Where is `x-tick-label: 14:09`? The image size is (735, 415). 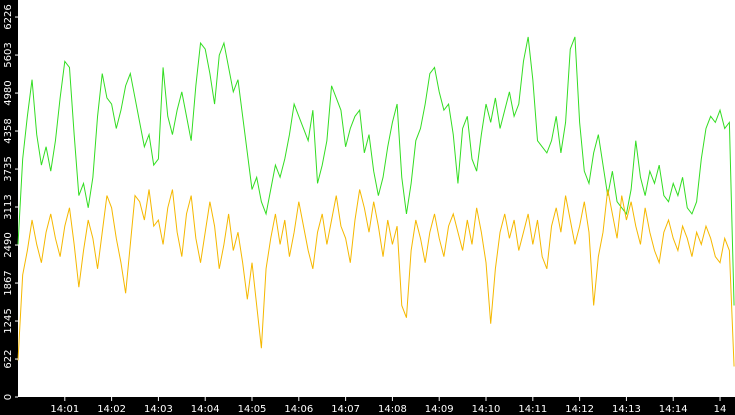 x-tick-label: 14:09 is located at coordinates (439, 409).